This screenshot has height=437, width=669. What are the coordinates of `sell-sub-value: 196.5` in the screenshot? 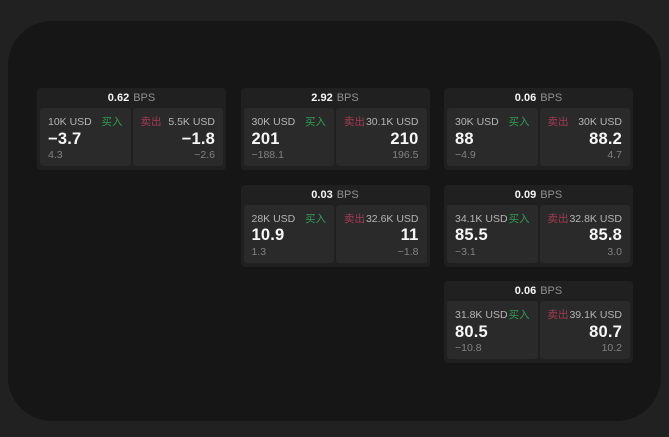 It's located at (405, 155).